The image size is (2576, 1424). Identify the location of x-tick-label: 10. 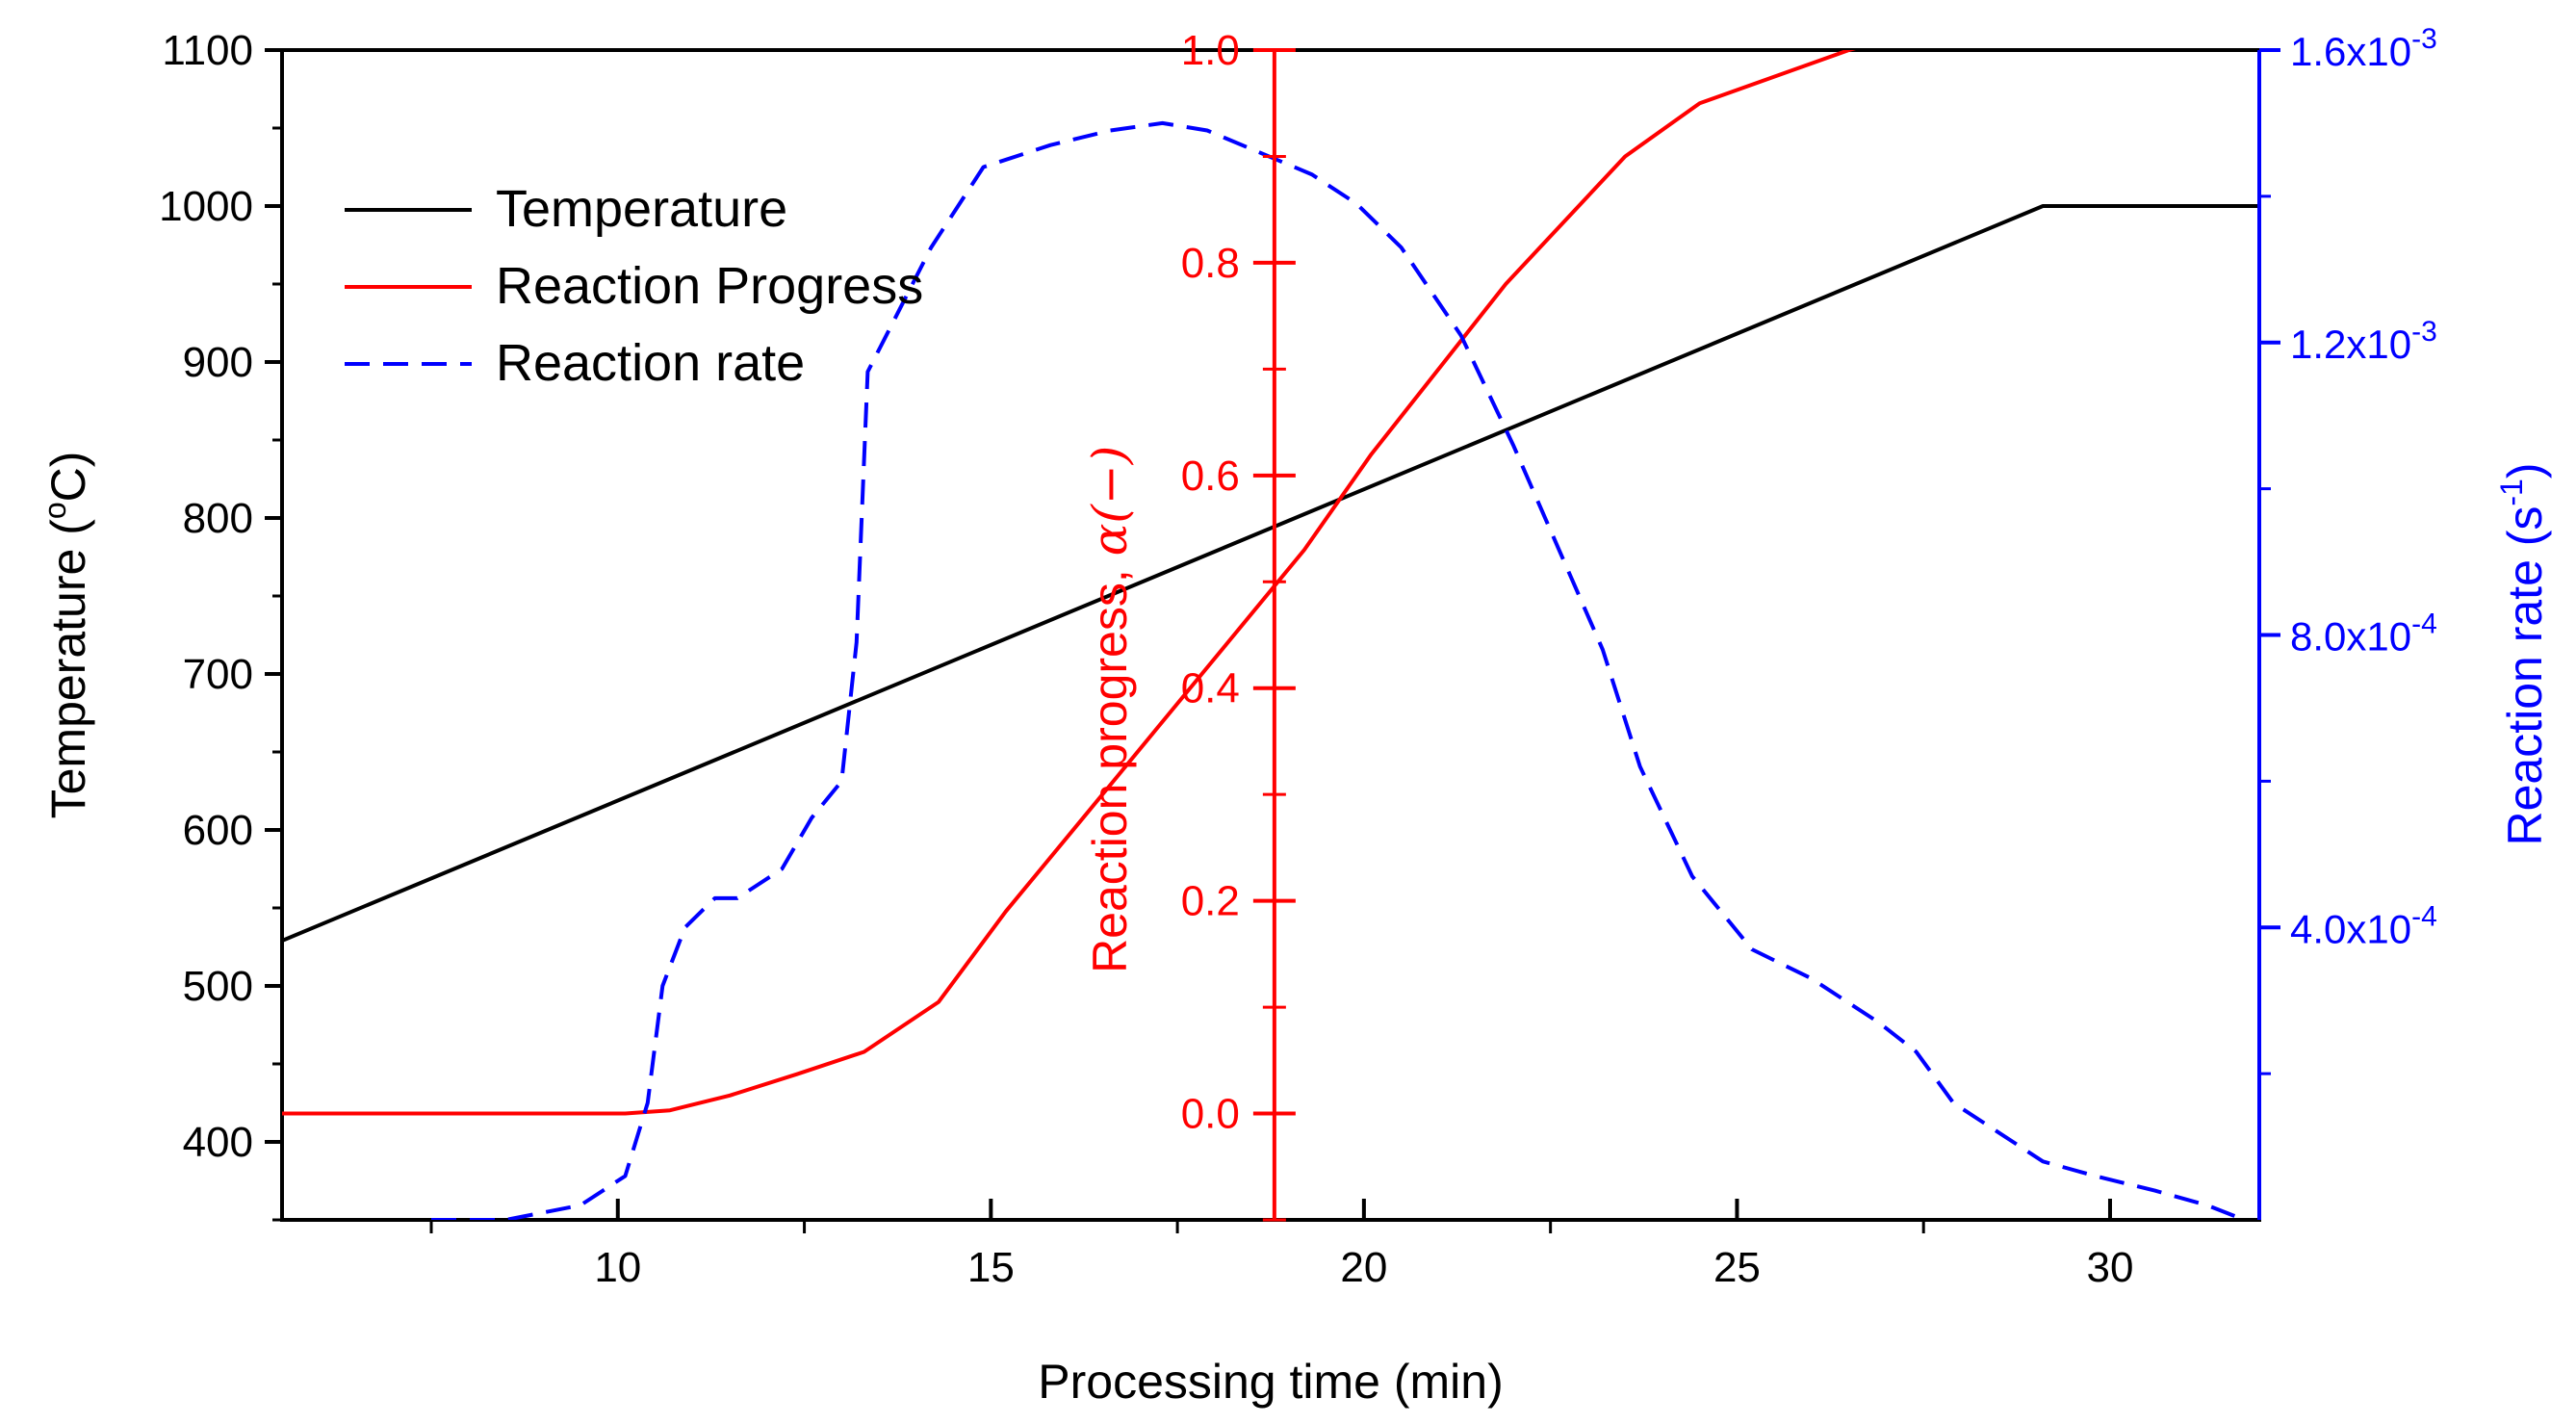
(618, 1267).